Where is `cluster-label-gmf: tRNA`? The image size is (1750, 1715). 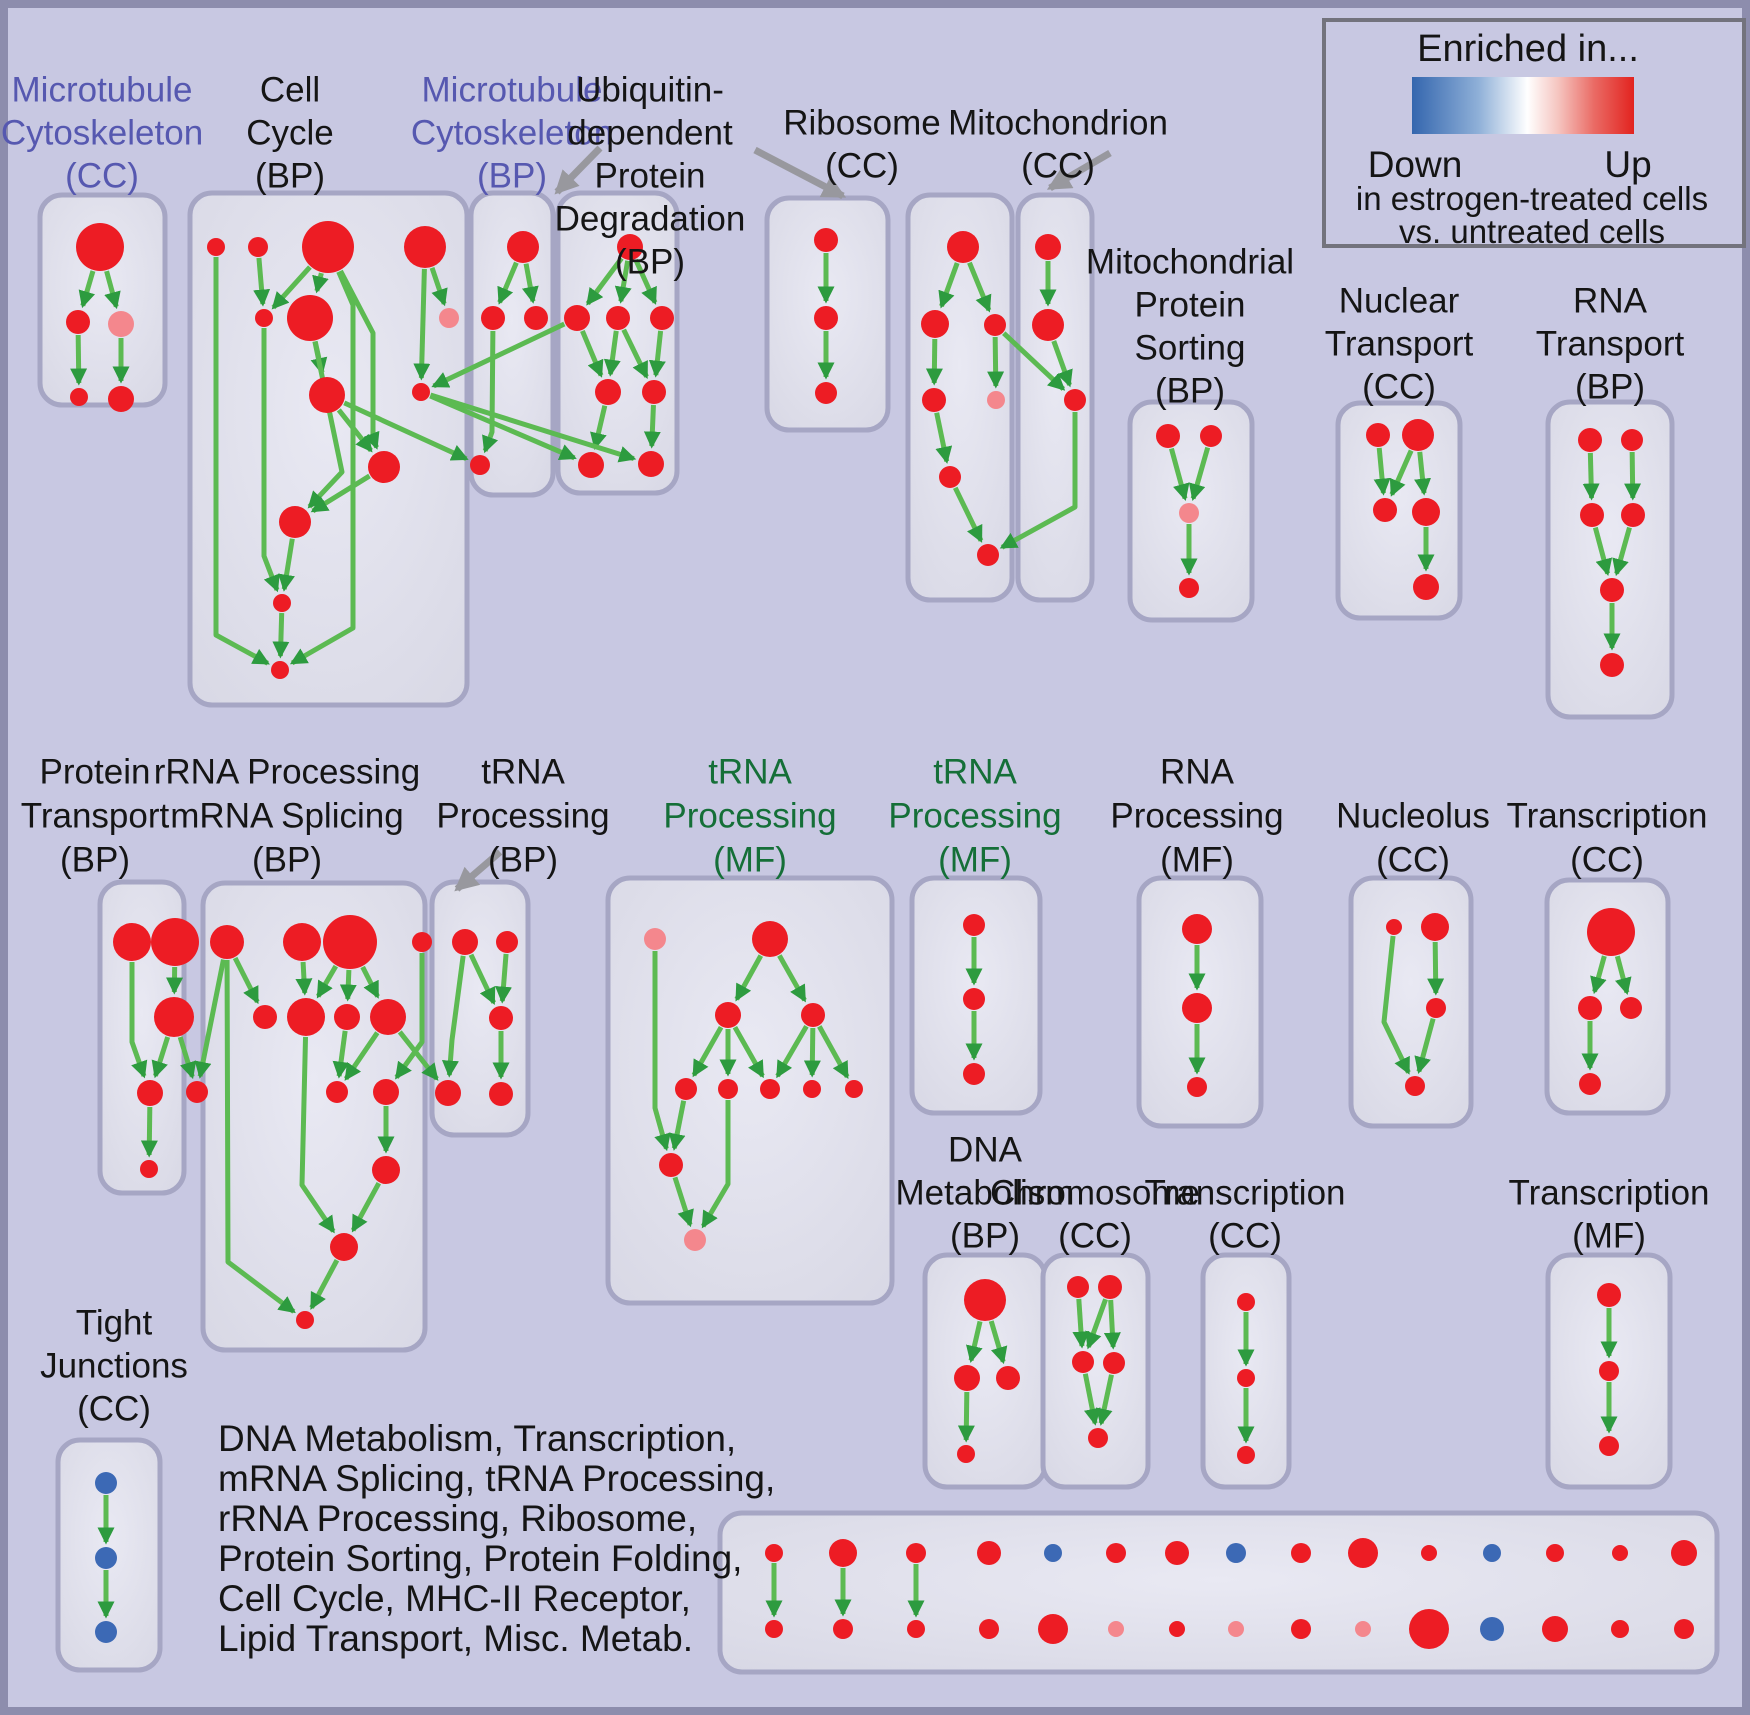 cluster-label-gmf: tRNA is located at coordinates (750, 772).